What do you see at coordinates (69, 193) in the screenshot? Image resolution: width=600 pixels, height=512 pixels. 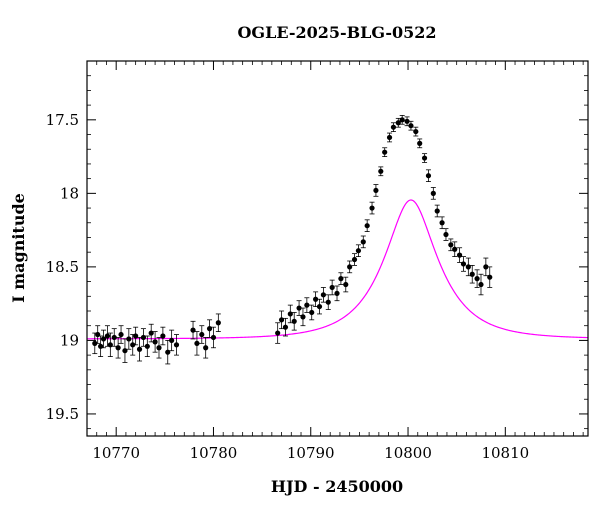 I see `y-tick-label: 18` at bounding box center [69, 193].